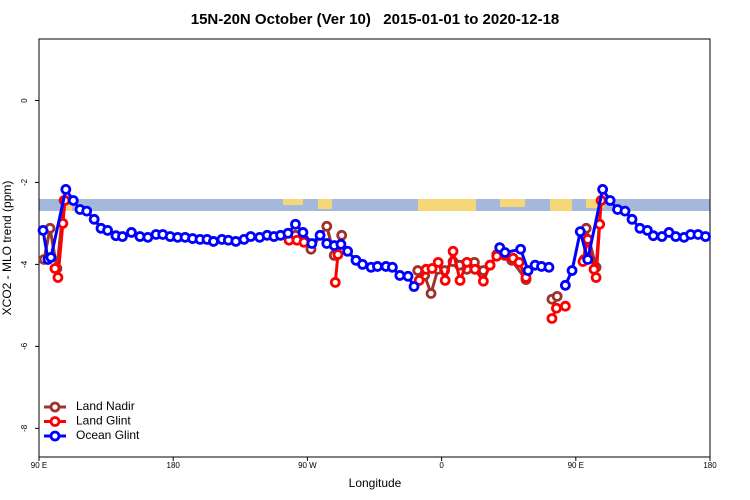 The image size is (750, 500). I want to click on map-strip, so click(374, 205).